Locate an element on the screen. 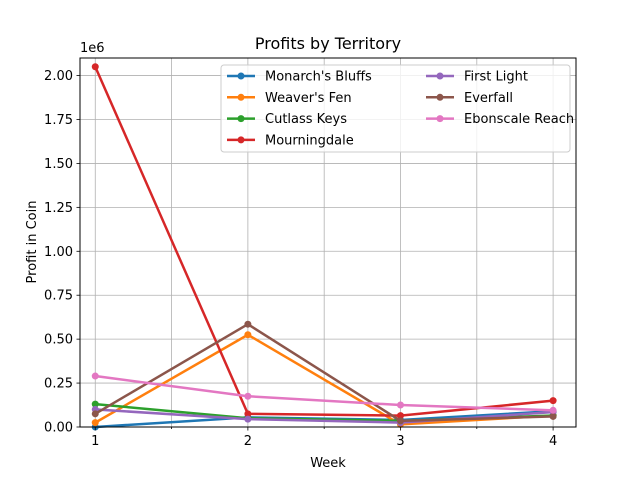 Image resolution: width=640 pixels, height=480 pixels. y-tick-label: 0.50 is located at coordinates (58, 340).